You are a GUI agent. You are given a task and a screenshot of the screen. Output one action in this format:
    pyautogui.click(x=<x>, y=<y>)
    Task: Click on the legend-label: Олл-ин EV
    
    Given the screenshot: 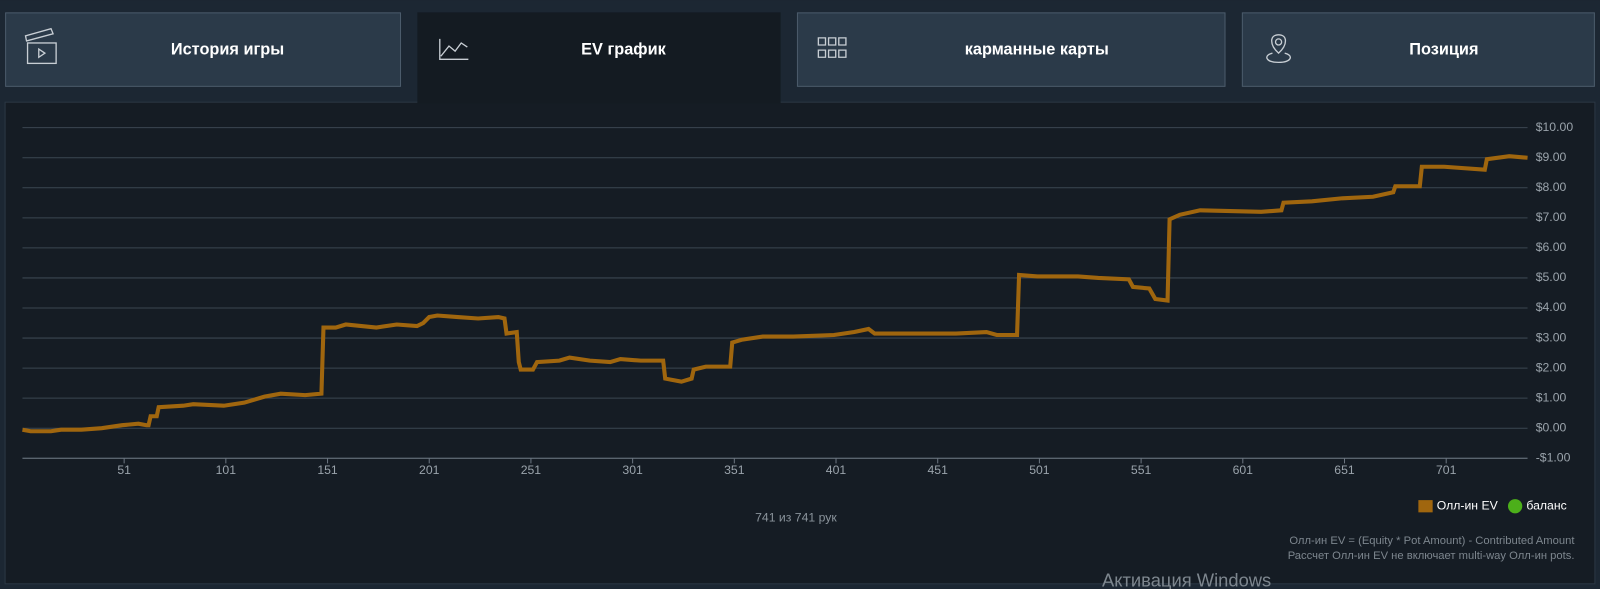 What is the action you would take?
    pyautogui.click(x=1468, y=505)
    